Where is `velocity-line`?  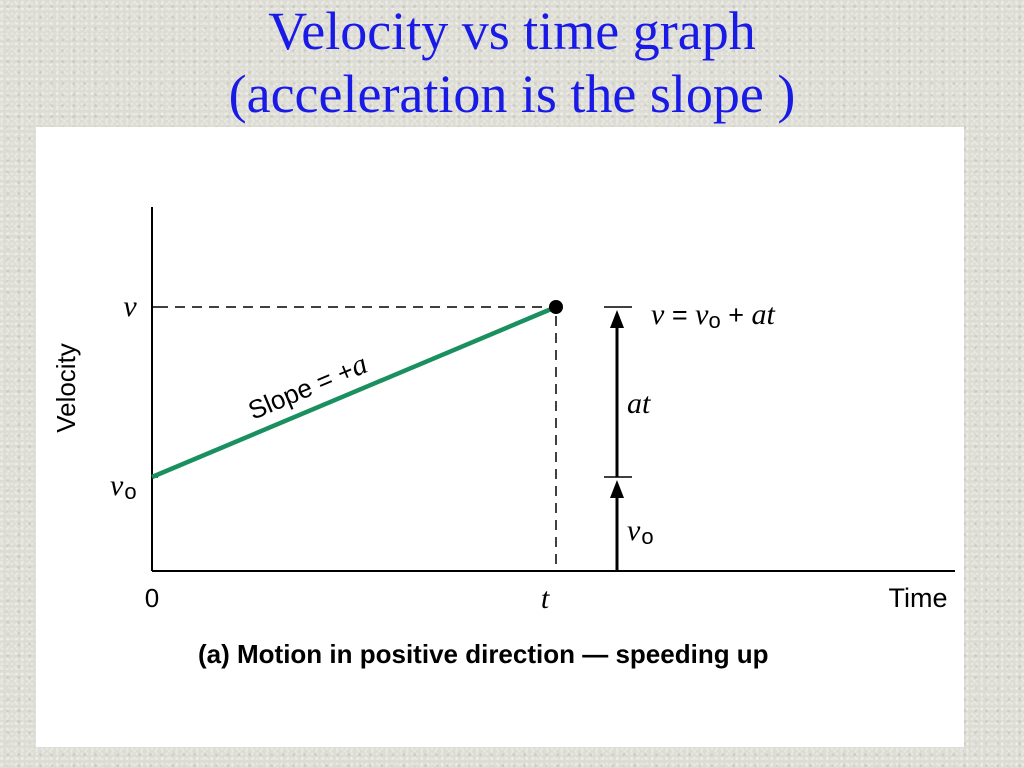
velocity-line is located at coordinates (354, 392).